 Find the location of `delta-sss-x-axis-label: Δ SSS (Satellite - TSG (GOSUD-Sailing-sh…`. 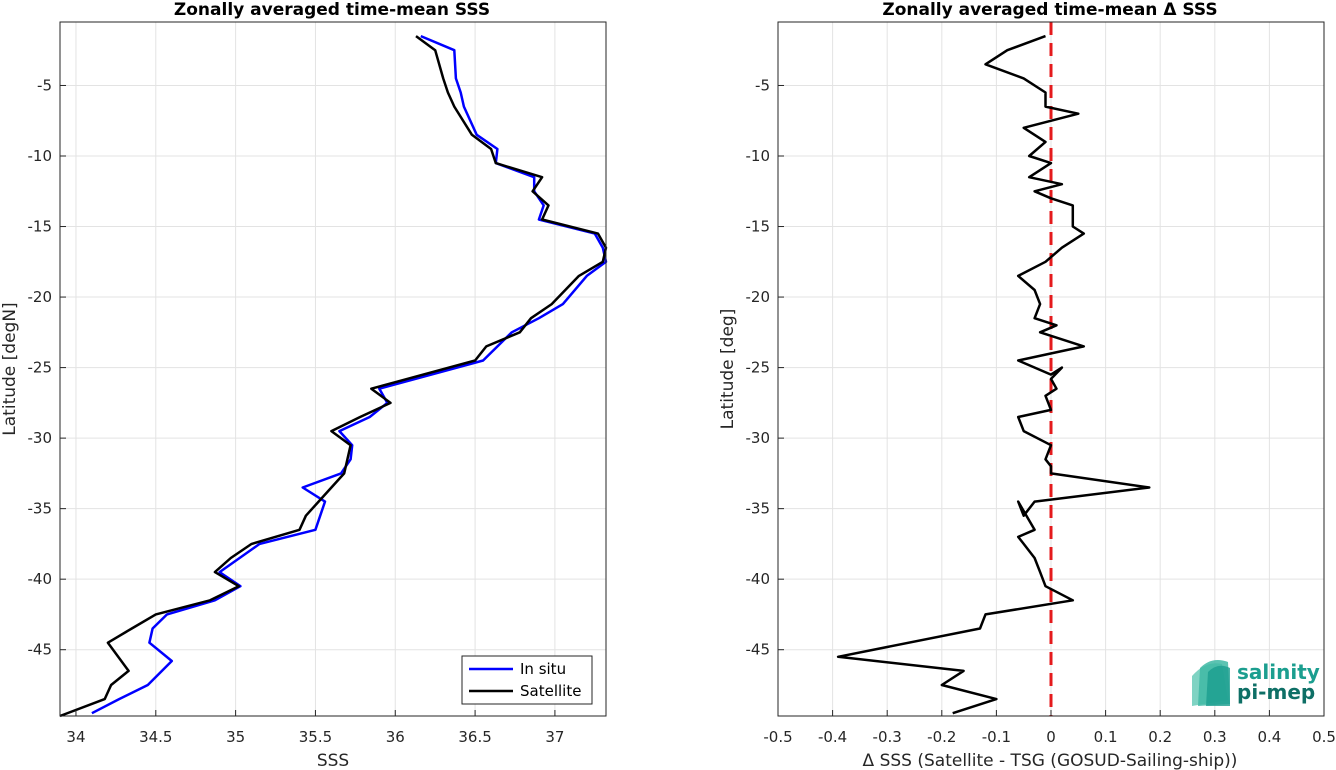

delta-sss-x-axis-label: Δ SSS (Satellite - TSG (GOSUD-Sailing-sh… is located at coordinates (1050, 760).